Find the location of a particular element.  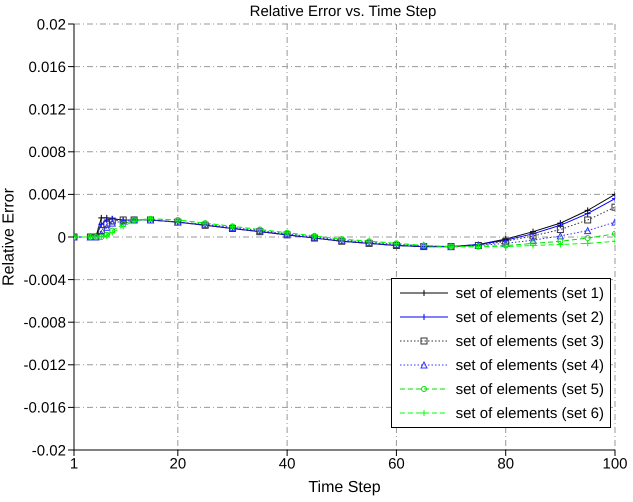

legend-label: set of elements (set 5) is located at coordinates (530, 389).